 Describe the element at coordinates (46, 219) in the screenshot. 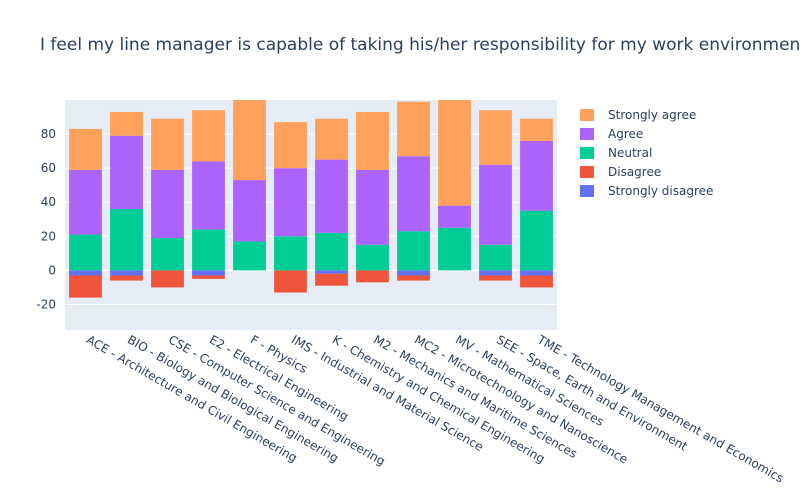

I see `y-axis: -20 0 20 40 60 80` at that location.